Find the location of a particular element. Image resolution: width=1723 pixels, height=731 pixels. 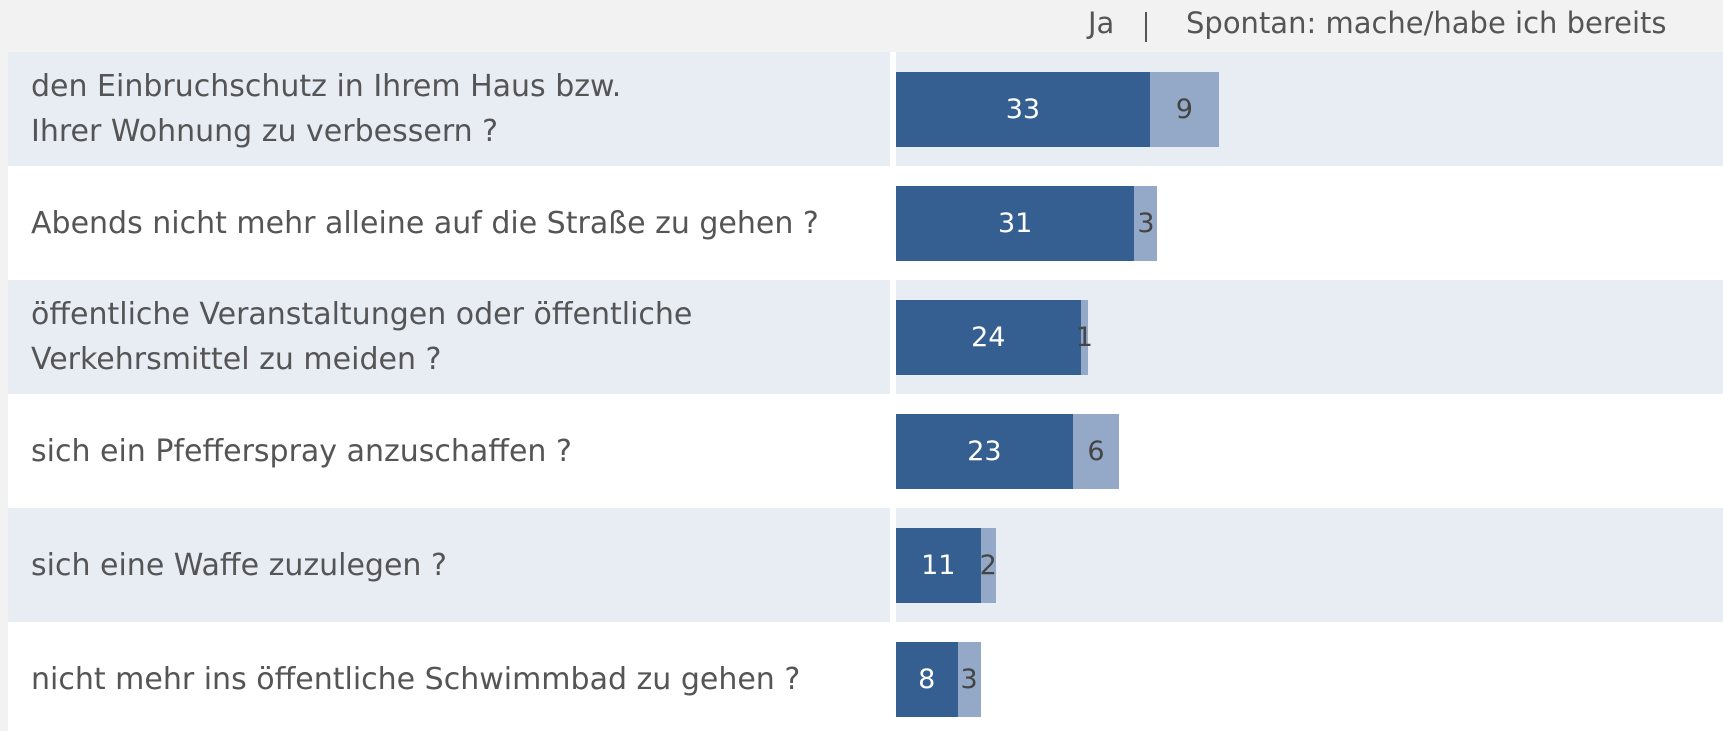

category-label: sich eine Waffe zuzulegen ? is located at coordinates (239, 565).